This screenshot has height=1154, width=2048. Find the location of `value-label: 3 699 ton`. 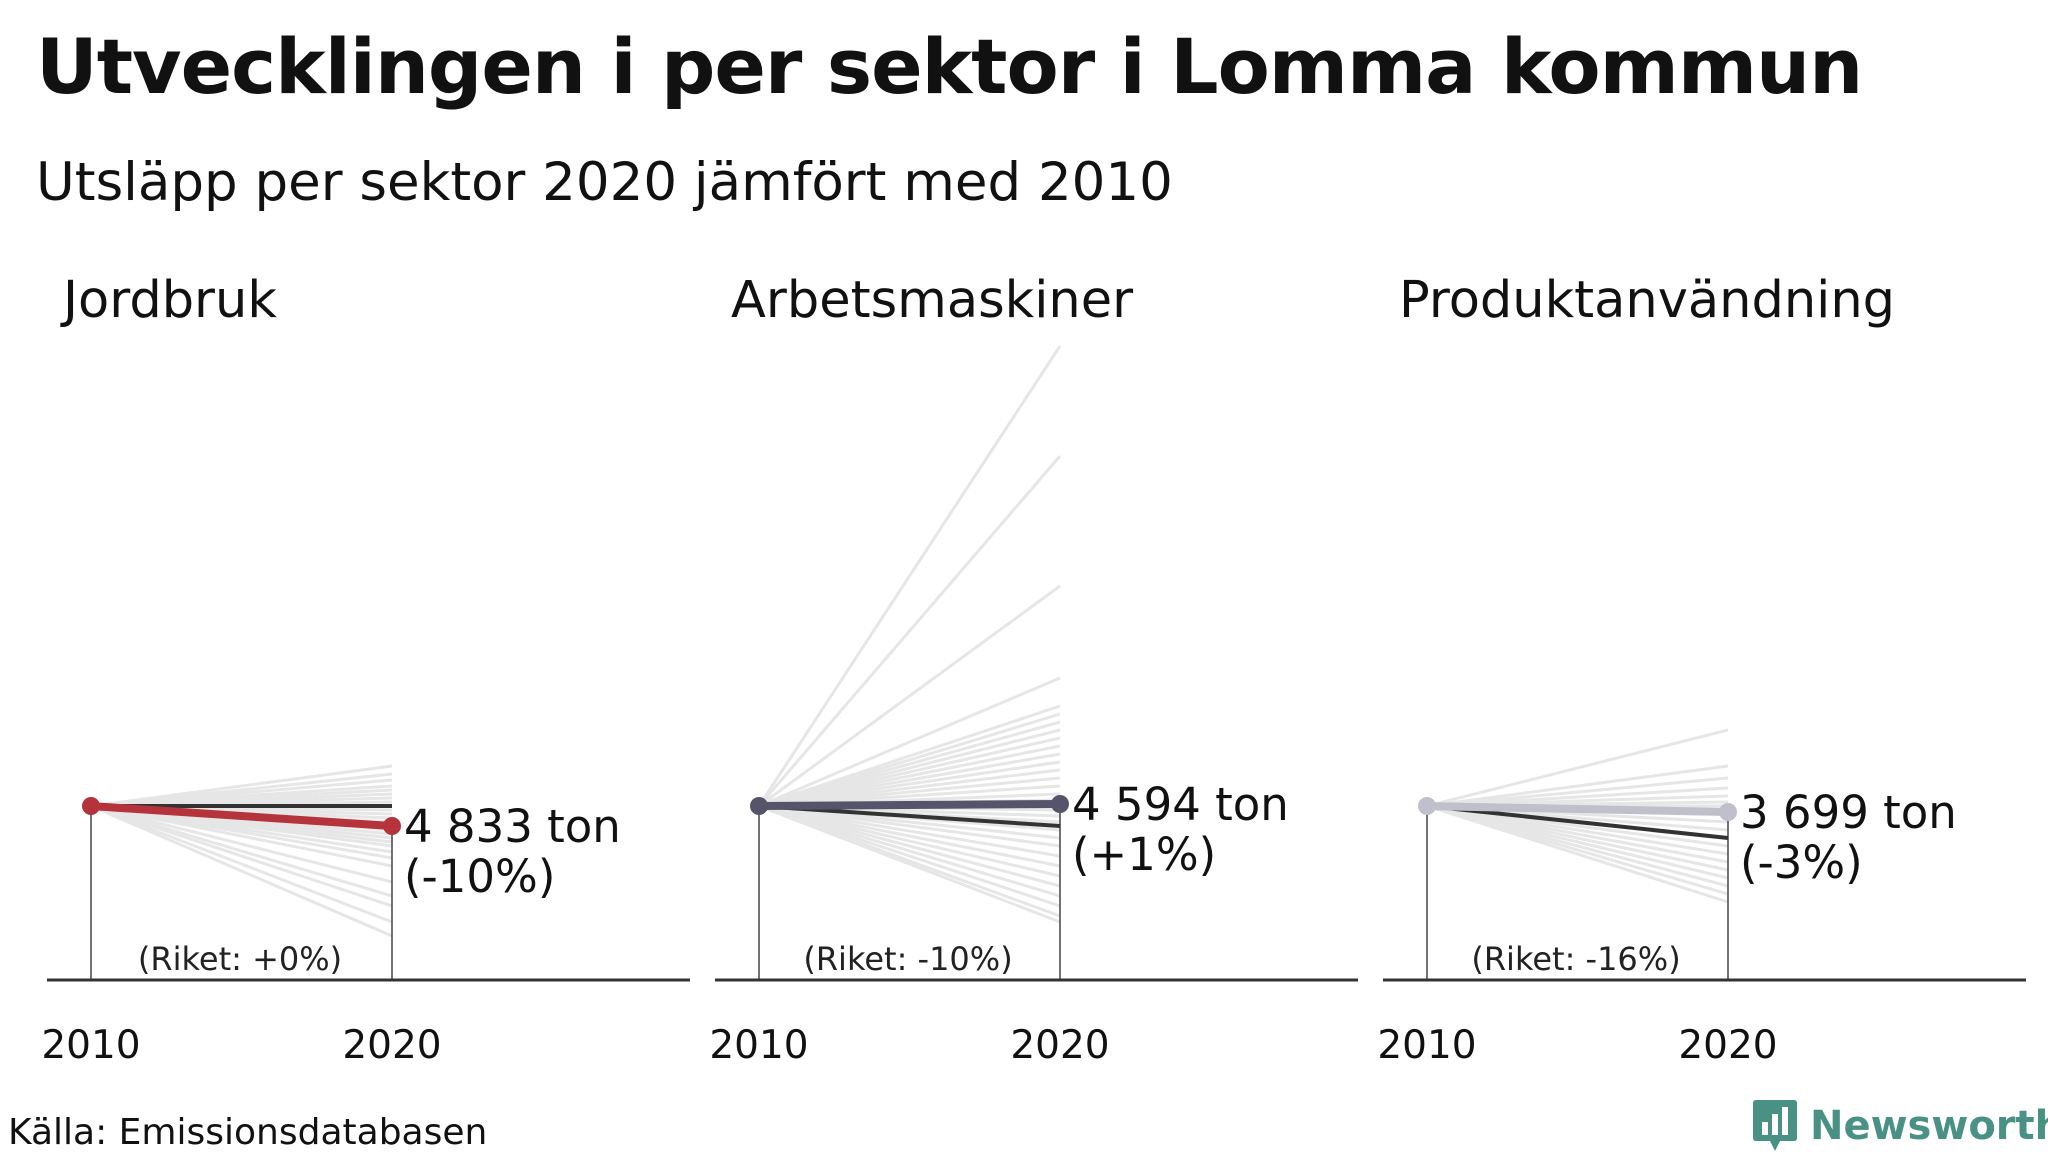

value-label: 3 699 ton is located at coordinates (1848, 812).